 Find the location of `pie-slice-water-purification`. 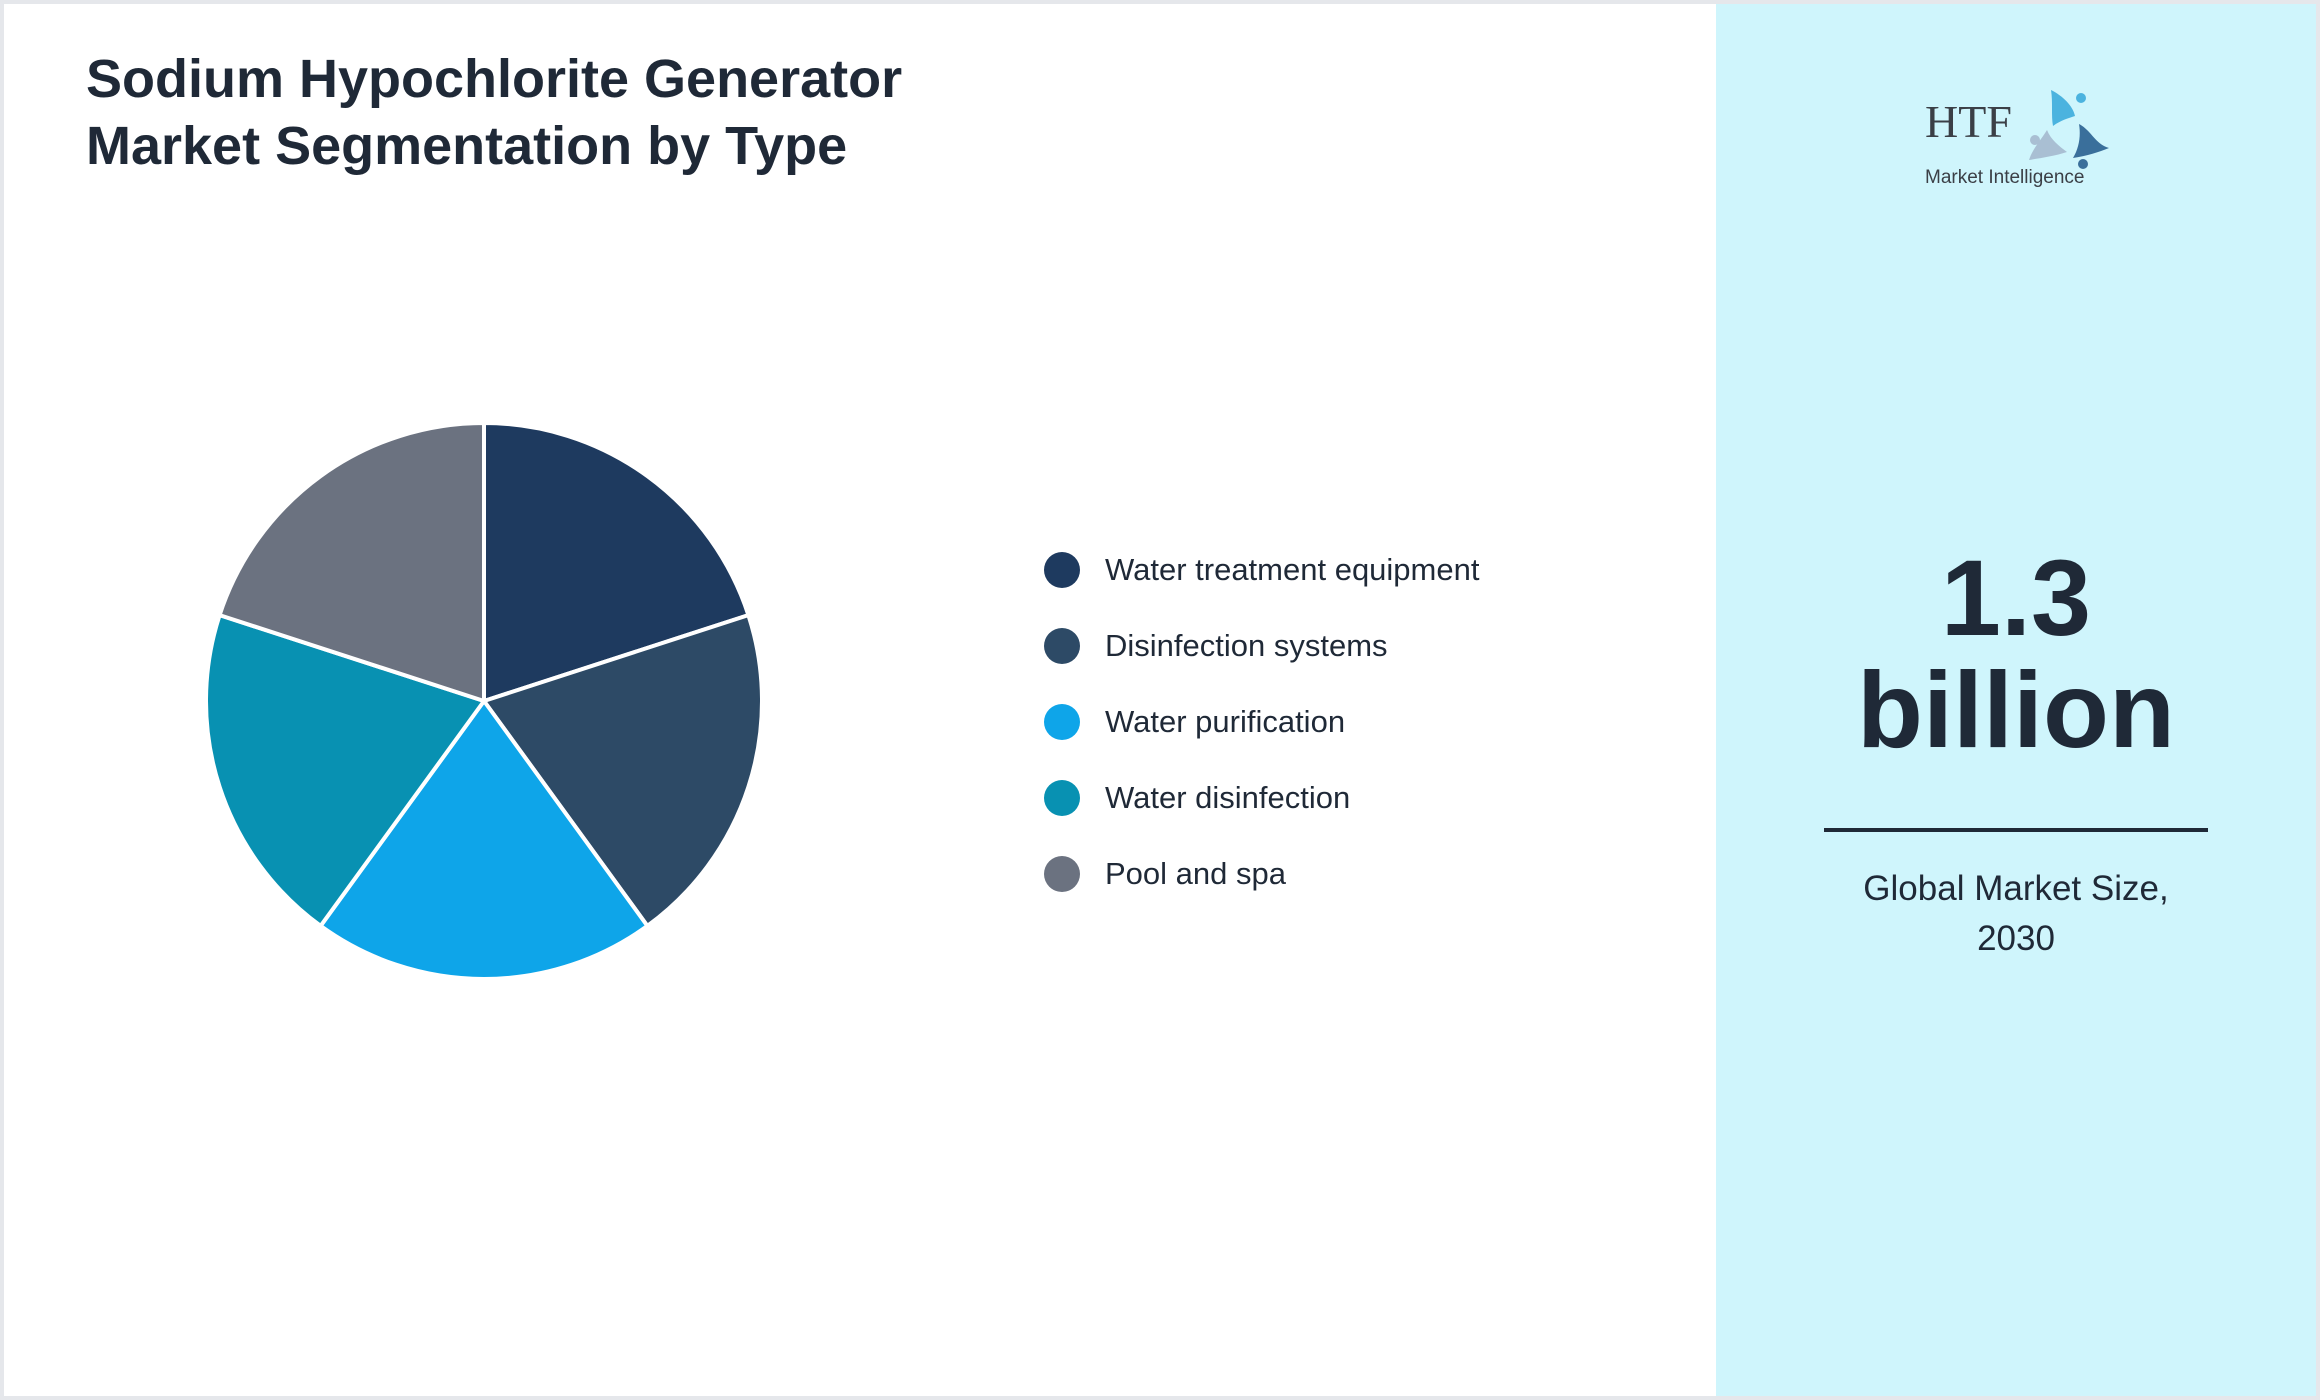

pie-slice-water-purification is located at coordinates (484, 838).